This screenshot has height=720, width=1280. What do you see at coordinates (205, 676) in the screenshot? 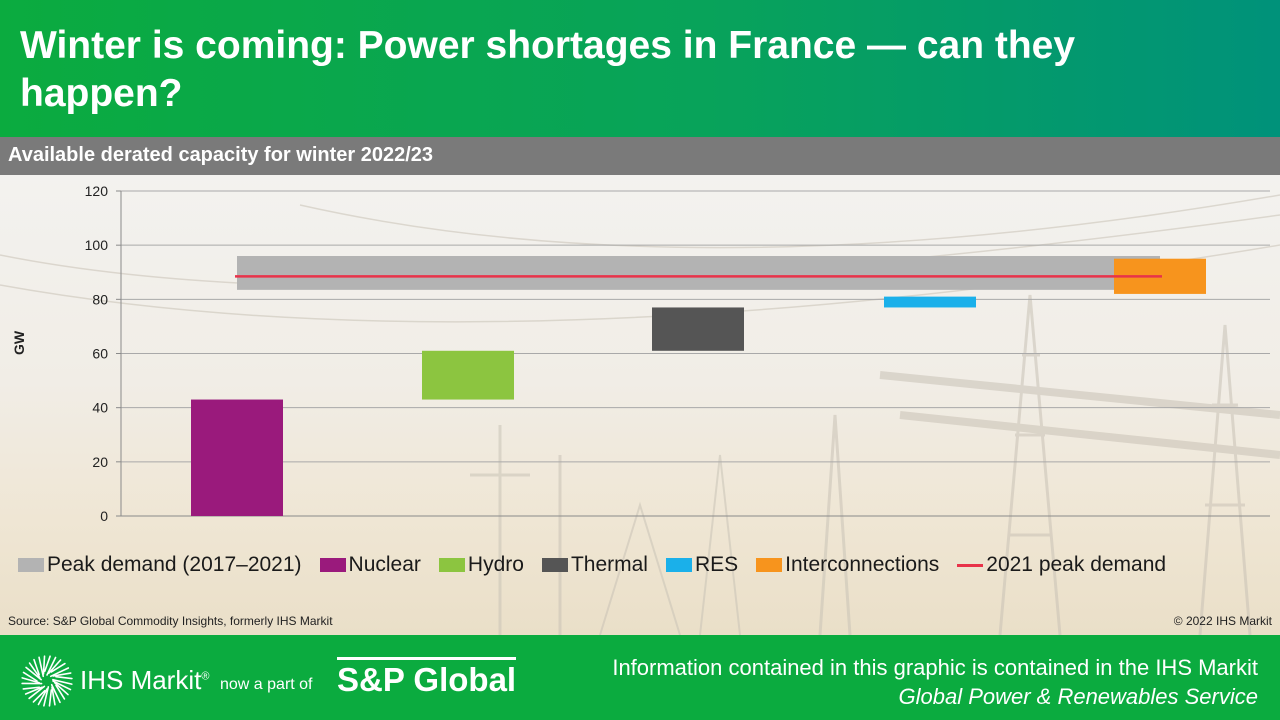
I see `registered-mark: ®` at bounding box center [205, 676].